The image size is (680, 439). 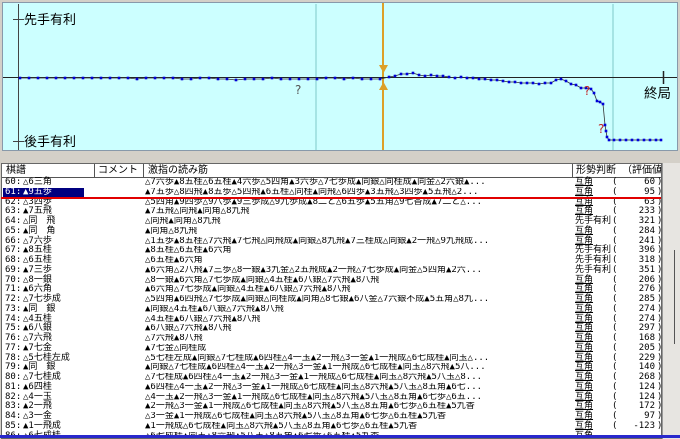 I want to click on move-row: 68: △6五桂 △6五桂▲6六角 先手有利 ( 318 ), so click(x=331, y=260).